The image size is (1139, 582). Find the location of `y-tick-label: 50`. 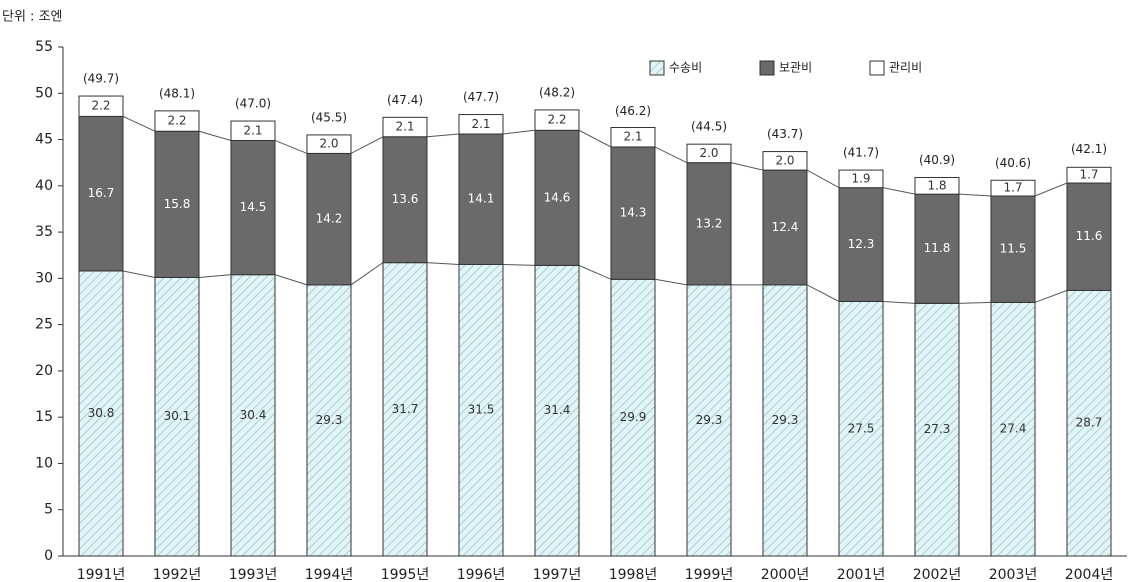

y-tick-label: 50 is located at coordinates (44, 93).